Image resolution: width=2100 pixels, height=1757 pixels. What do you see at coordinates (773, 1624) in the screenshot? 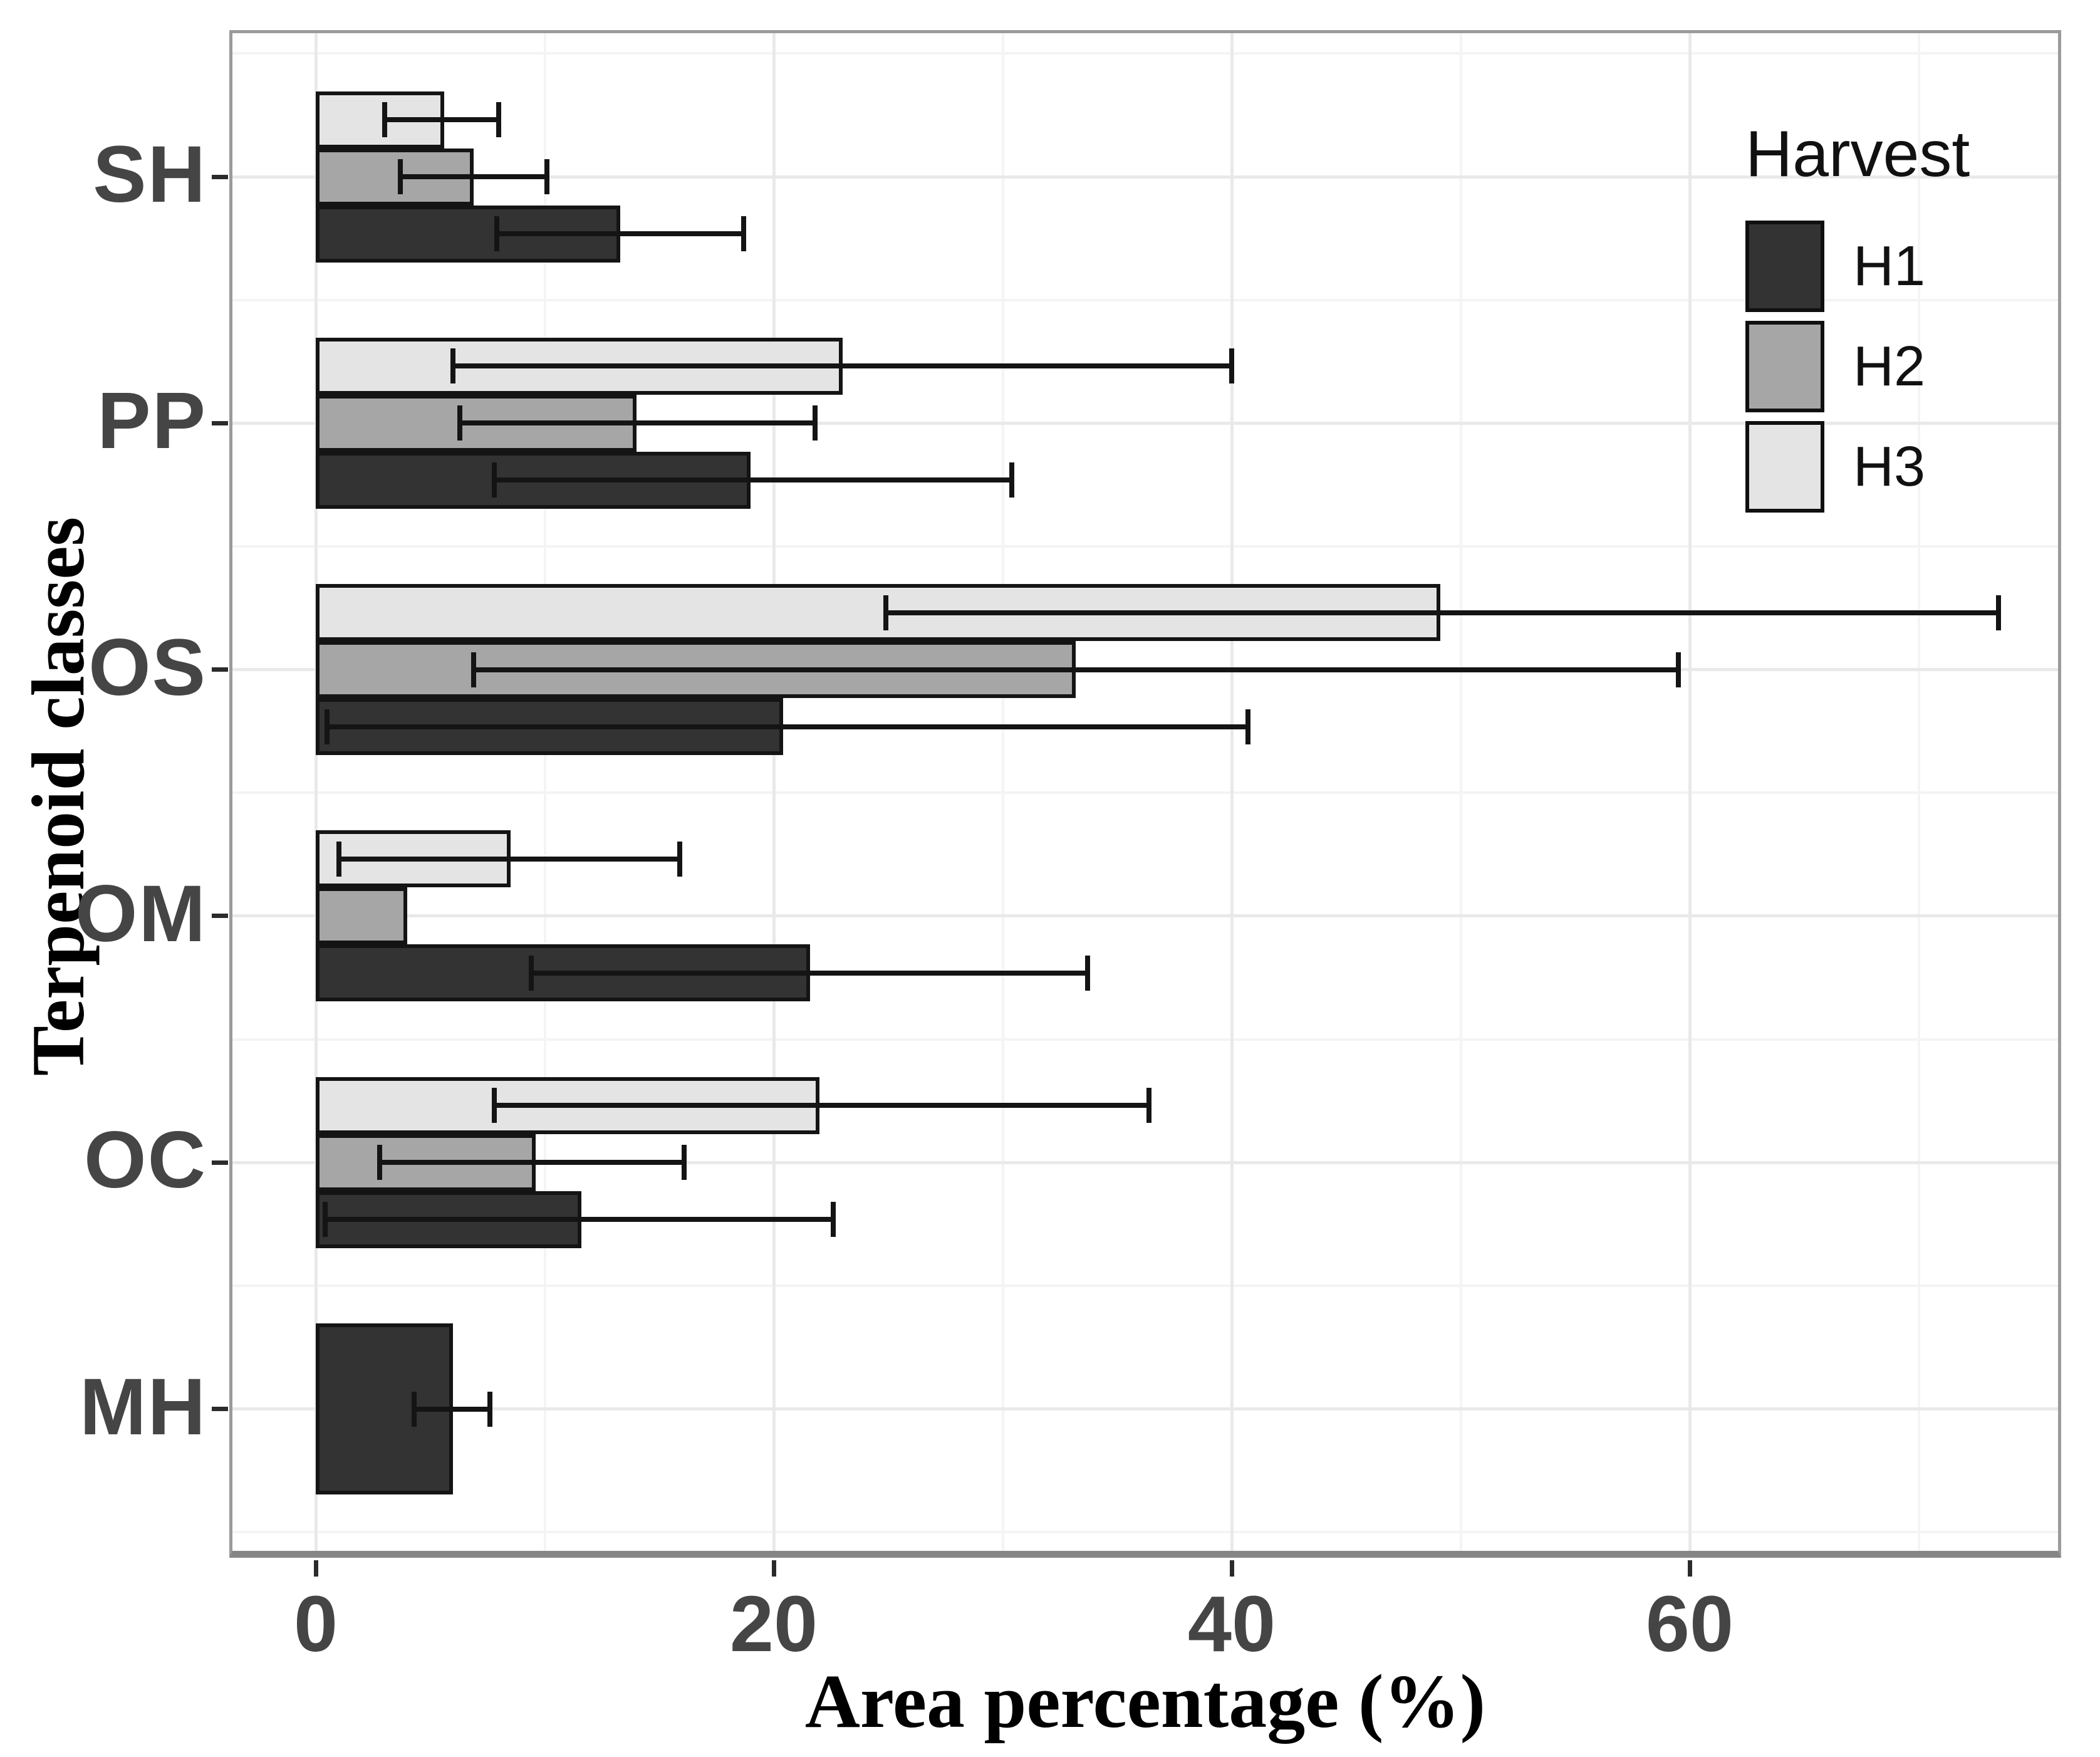
I see `x-axis-tick-label: 20` at bounding box center [773, 1624].